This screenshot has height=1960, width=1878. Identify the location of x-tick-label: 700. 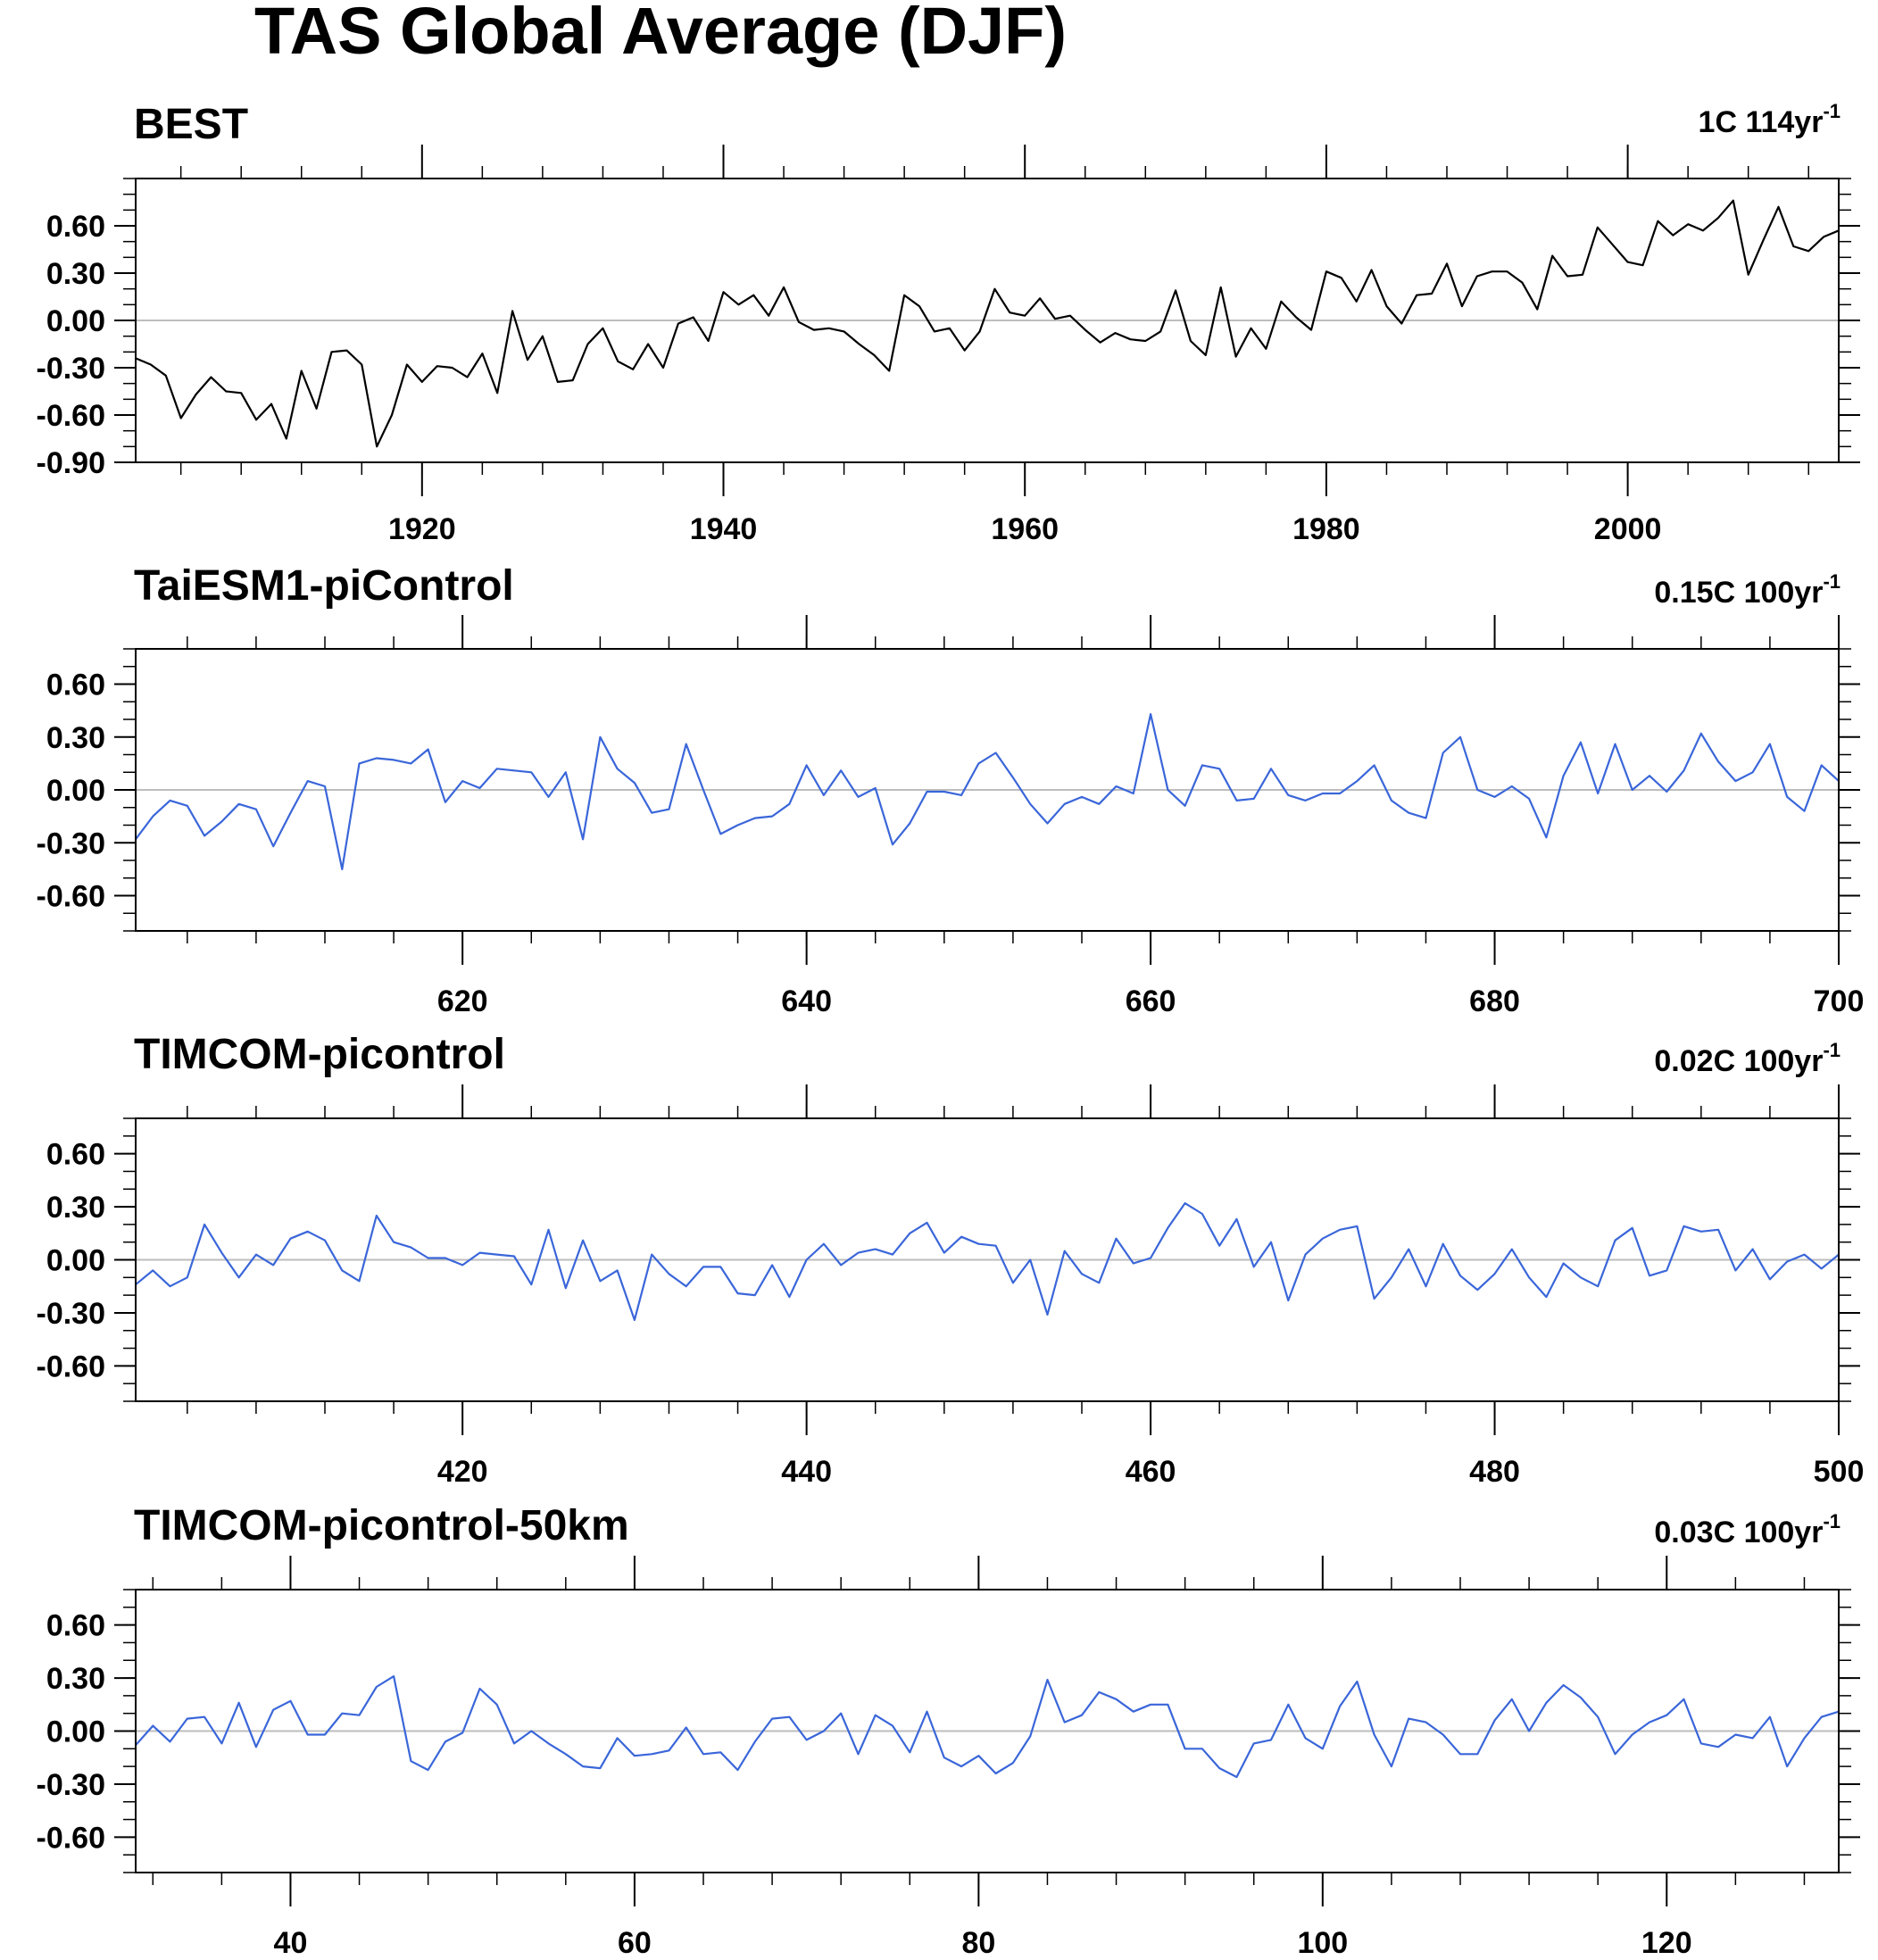
(1839, 1001).